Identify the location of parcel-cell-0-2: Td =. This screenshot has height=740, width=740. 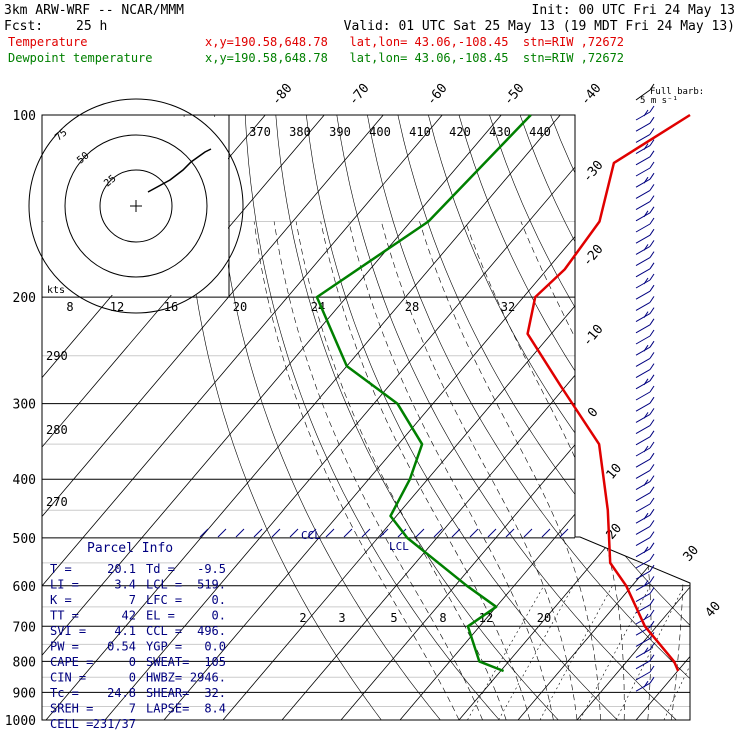
(160, 569).